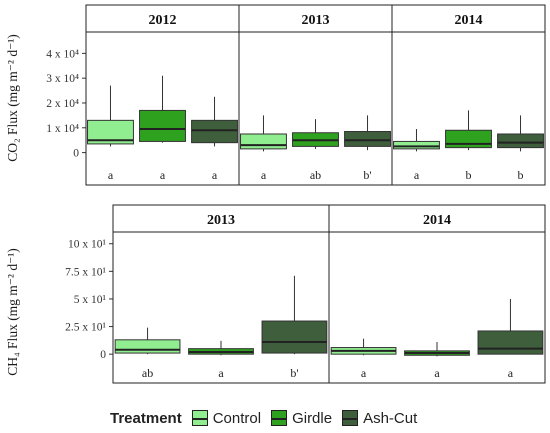 The height and width of the screenshot is (433, 550). What do you see at coordinates (62, 129) in the screenshot?
I see `y-tick-label-0-1: 1 x 10⁴` at bounding box center [62, 129].